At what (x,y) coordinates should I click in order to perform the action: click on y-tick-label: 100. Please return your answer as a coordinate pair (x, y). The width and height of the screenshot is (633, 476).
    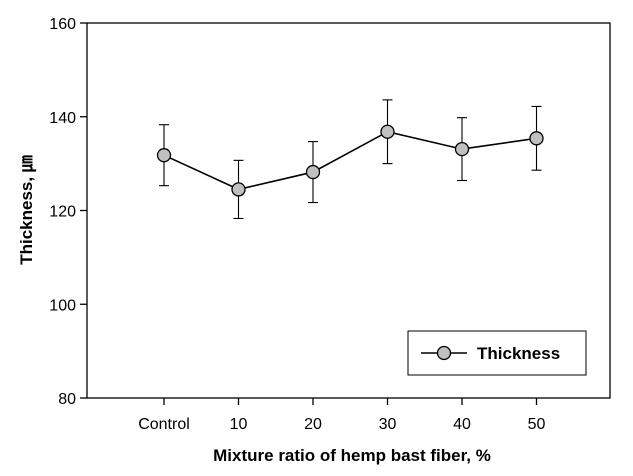
    Looking at the image, I should click on (62, 305).